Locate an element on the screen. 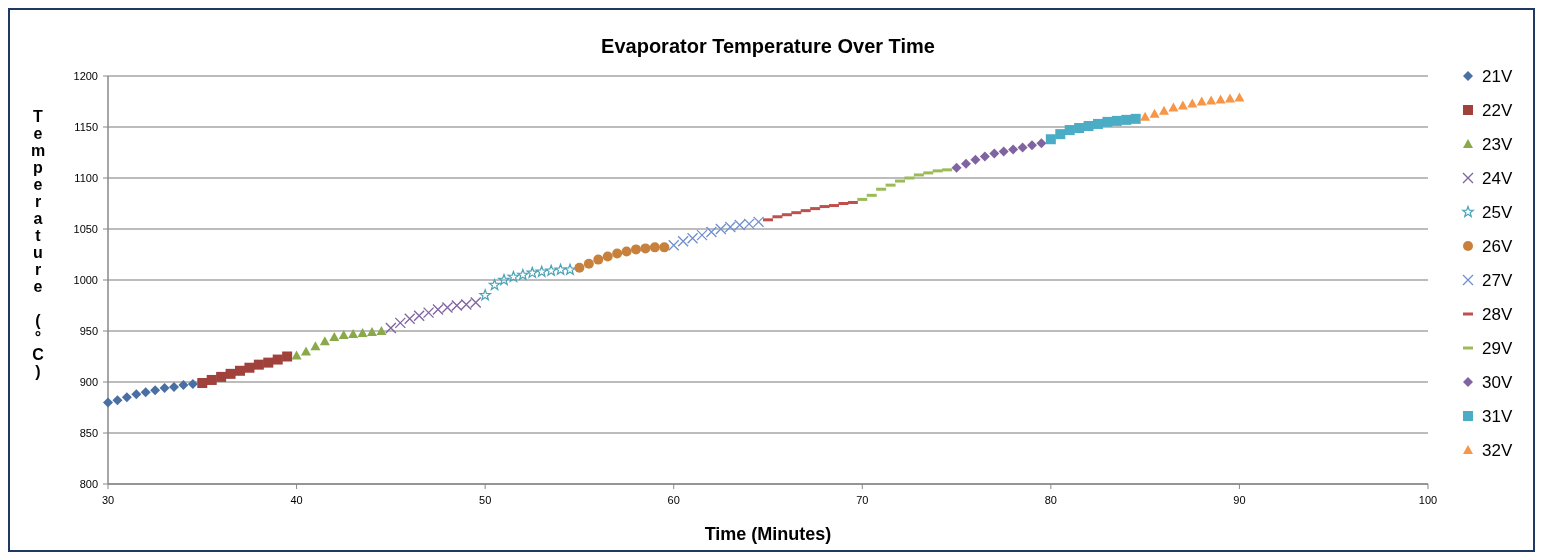 The width and height of the screenshot is (1543, 560). x-tick-label: 80 is located at coordinates (1050, 500).